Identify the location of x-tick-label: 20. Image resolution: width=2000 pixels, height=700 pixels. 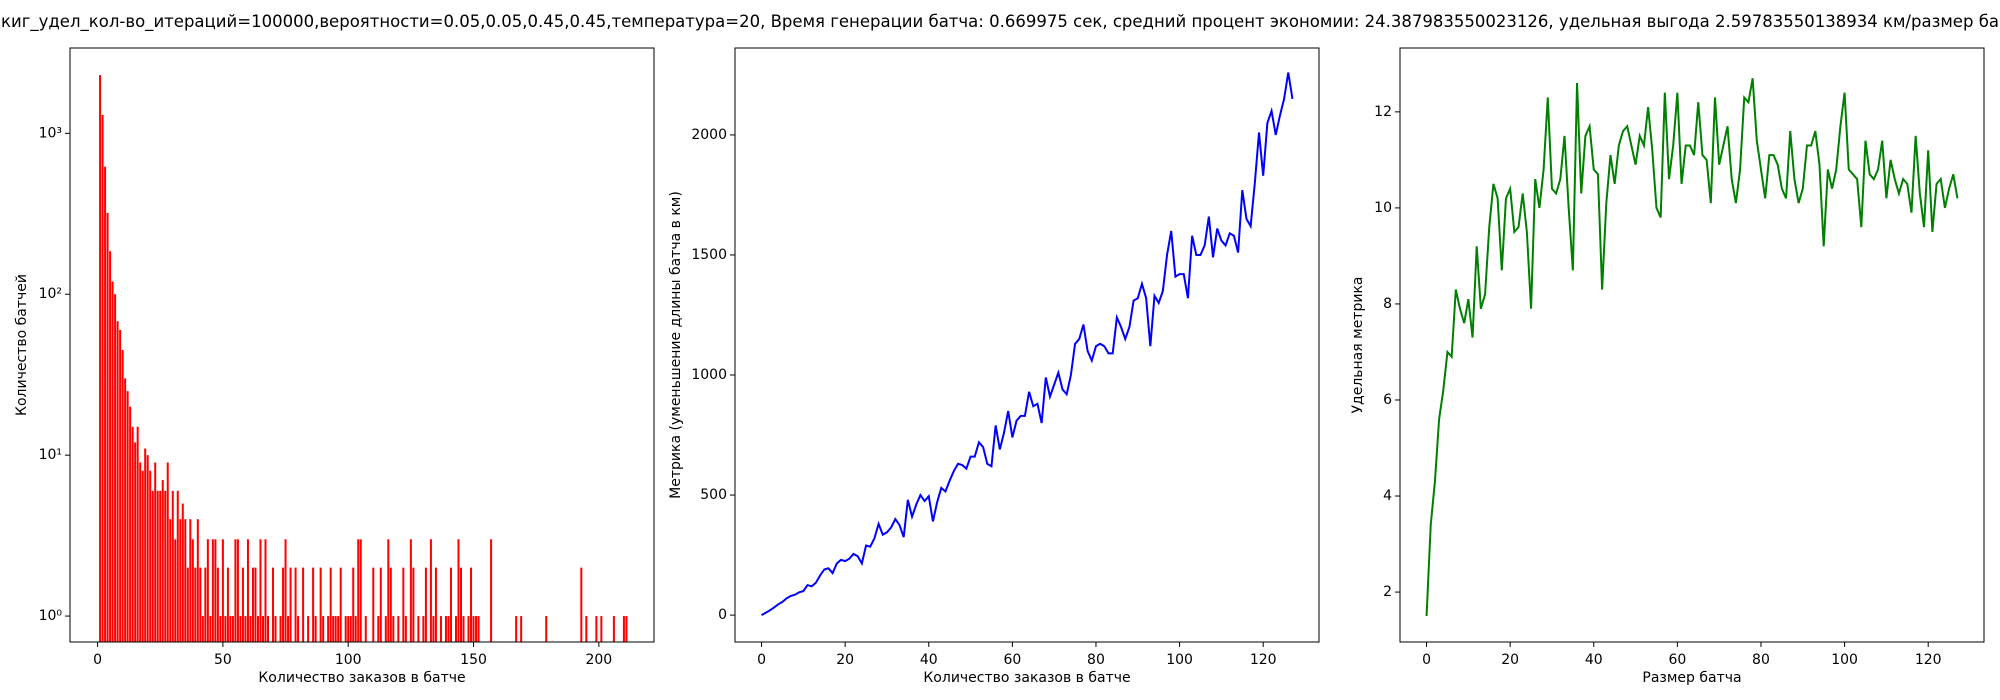
(1510, 660).